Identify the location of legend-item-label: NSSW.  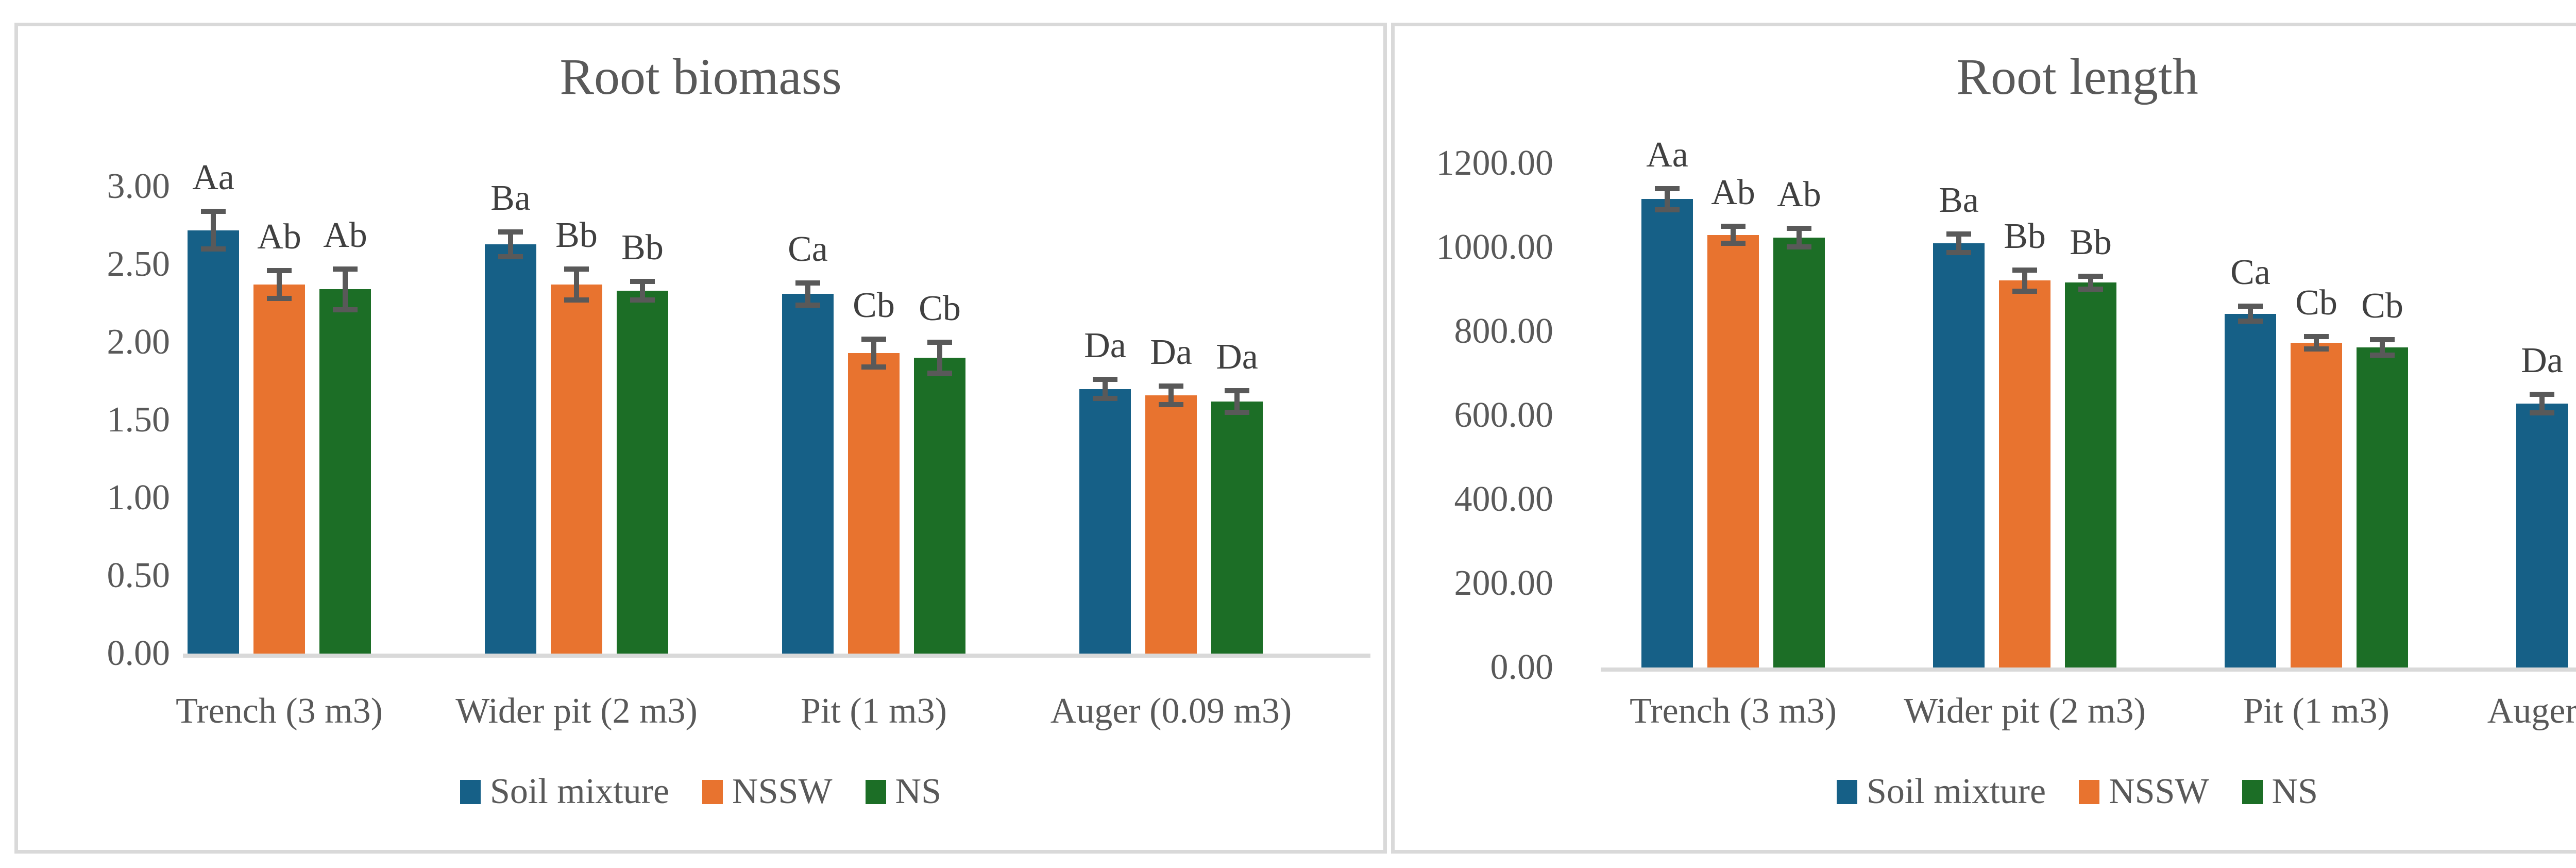
(2159, 792).